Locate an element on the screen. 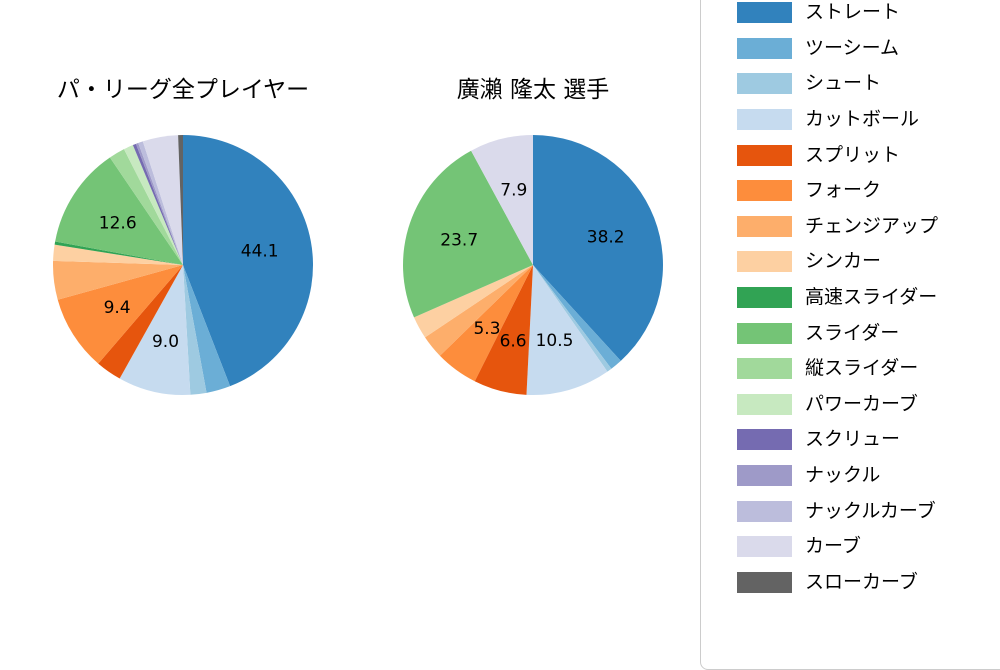 The image size is (1000, 670). legend-item: 縦スライダー is located at coordinates (868, 369).